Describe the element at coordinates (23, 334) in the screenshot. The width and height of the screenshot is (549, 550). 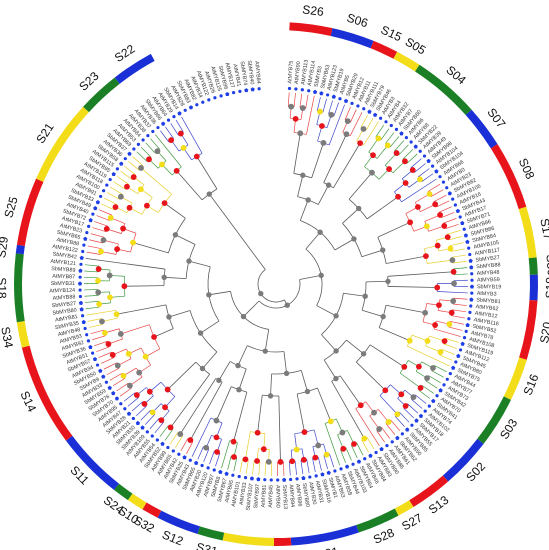
I see `group-ring-segment-s34` at that location.